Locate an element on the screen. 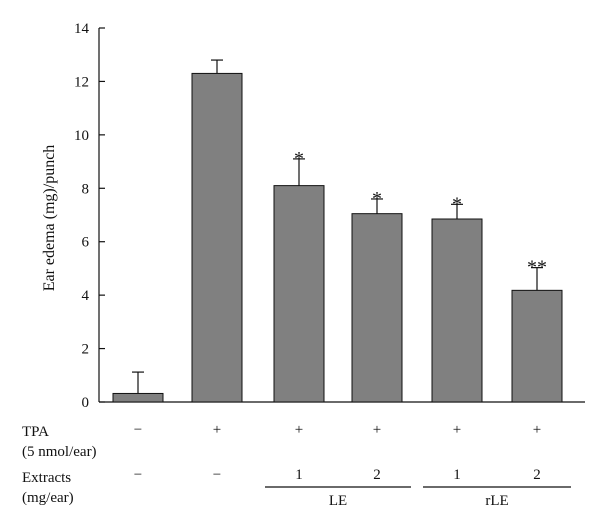  significance-markers: ** *** is located at coordinates (420, 213).